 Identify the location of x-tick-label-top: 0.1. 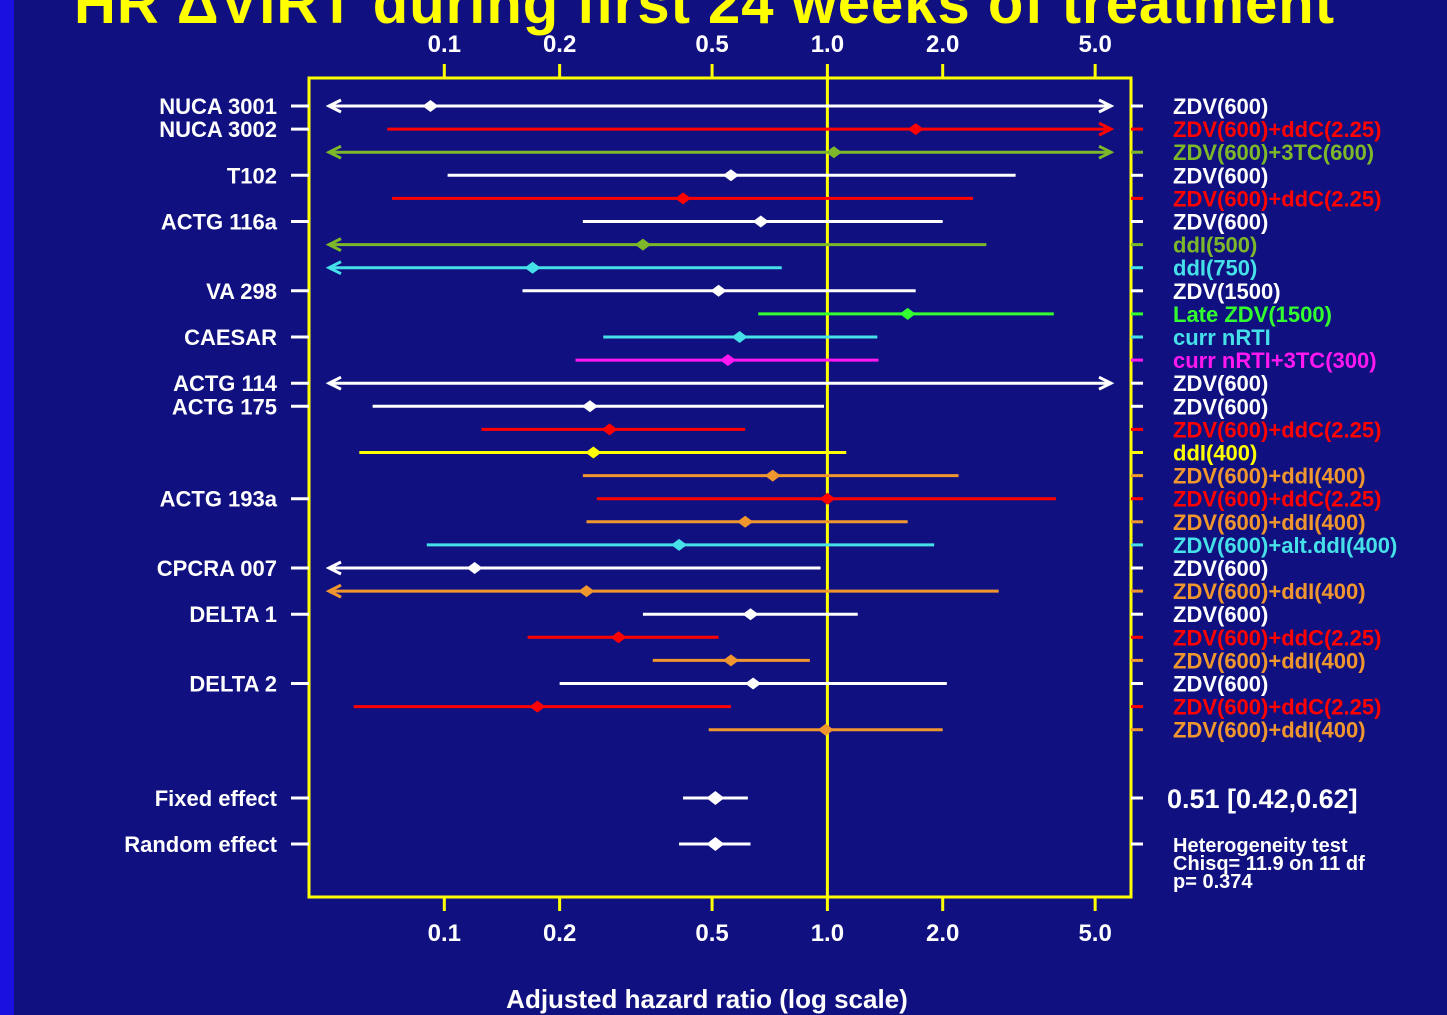
(444, 44).